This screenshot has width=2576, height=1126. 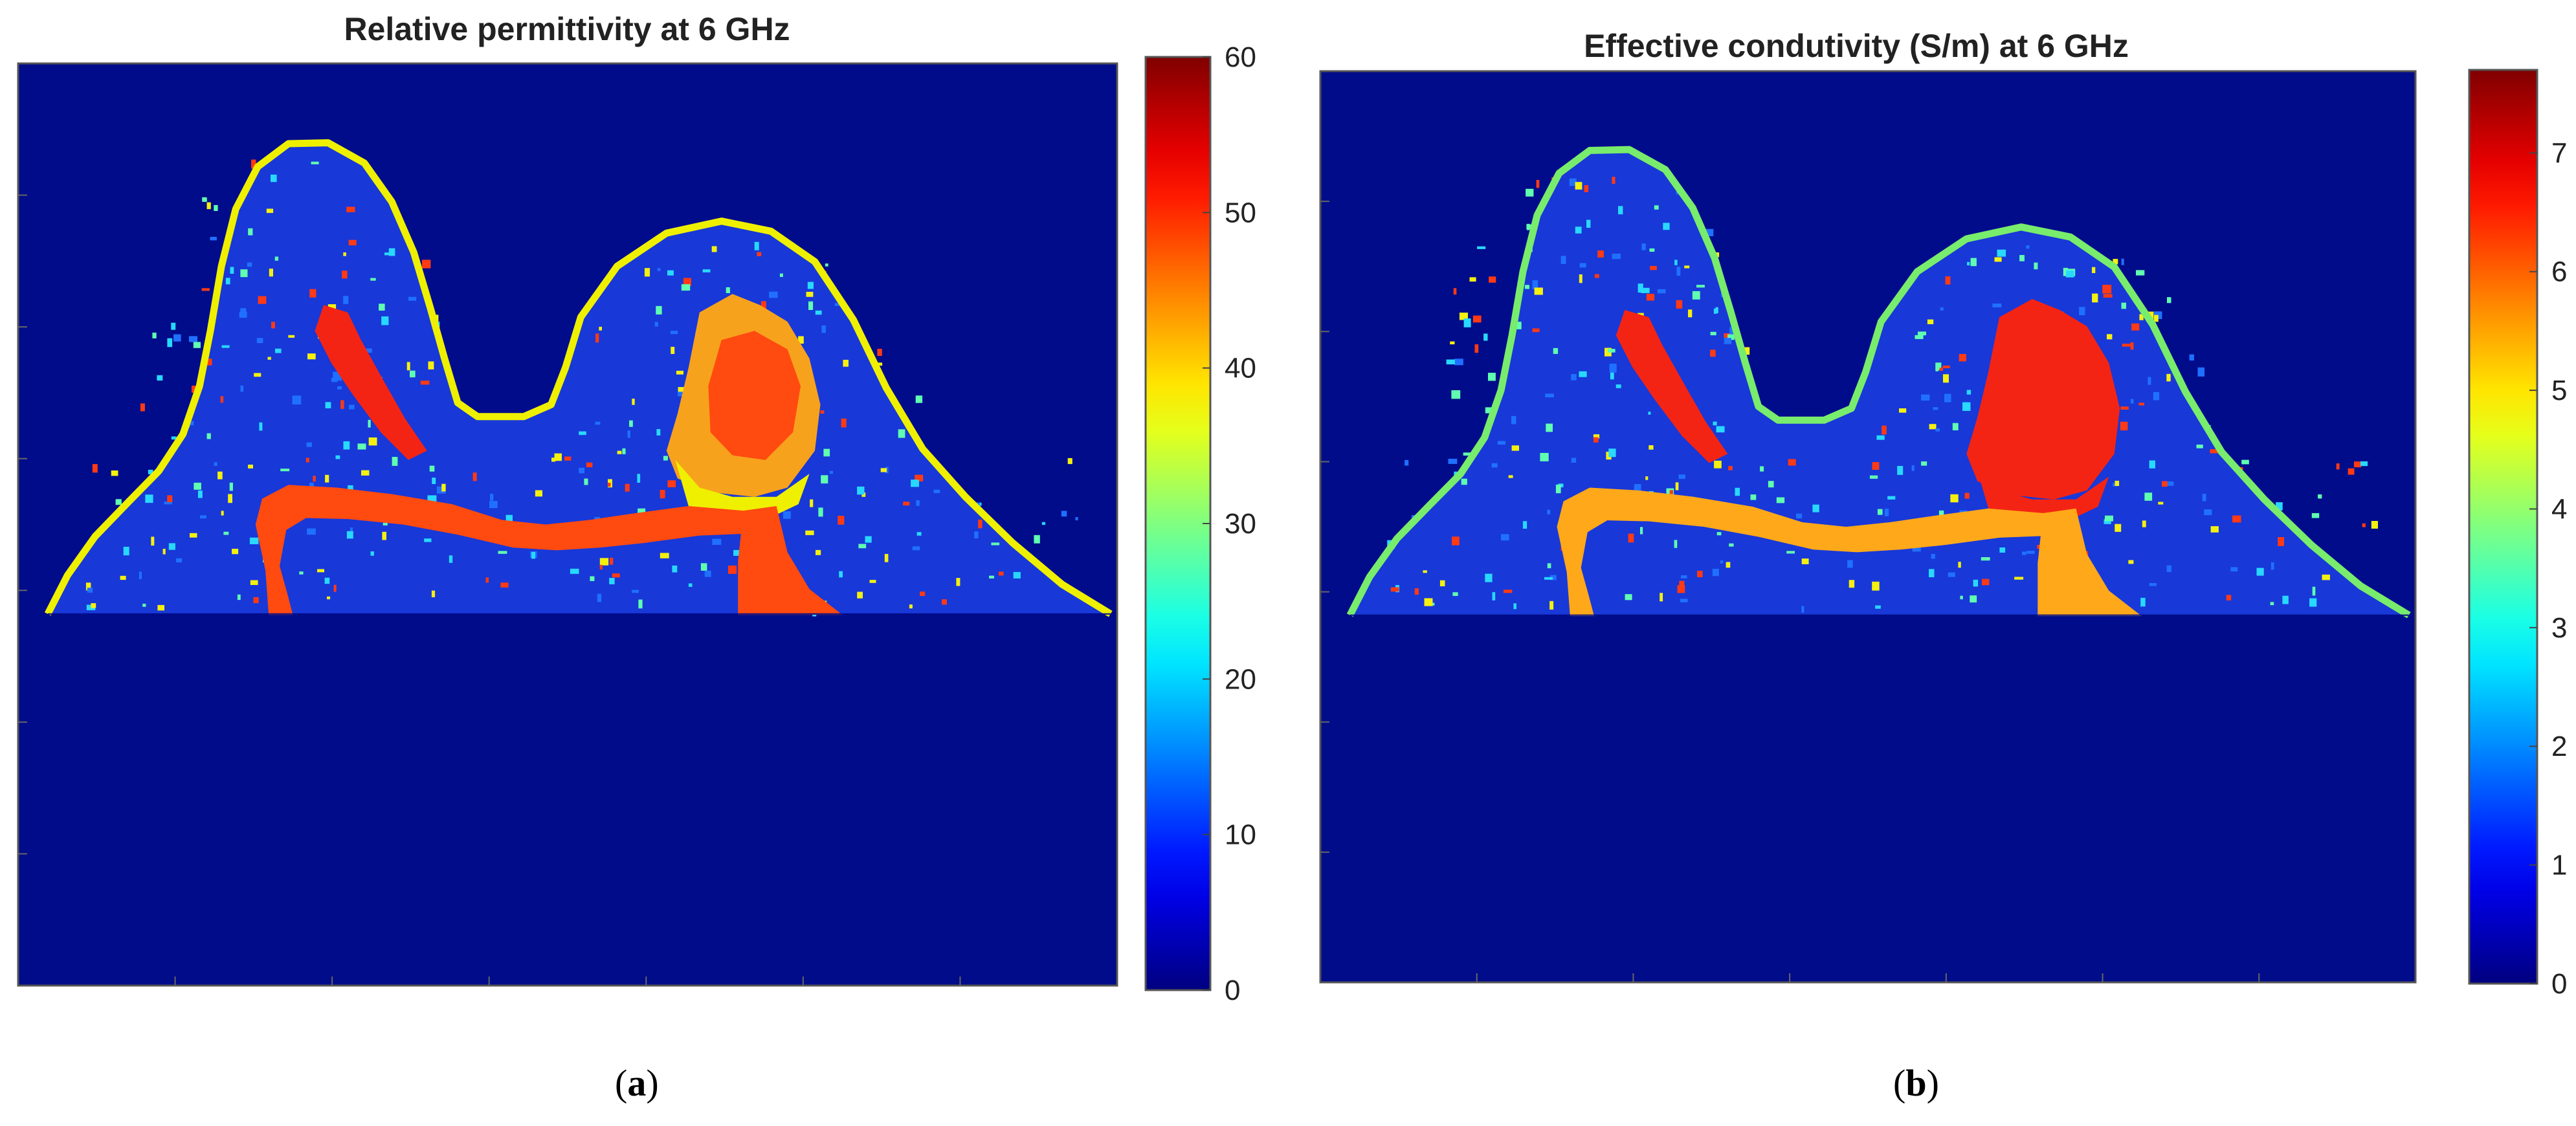 I want to click on colorbar-a: 0 10 20 30 40 50 60, so click(x=1200, y=523).